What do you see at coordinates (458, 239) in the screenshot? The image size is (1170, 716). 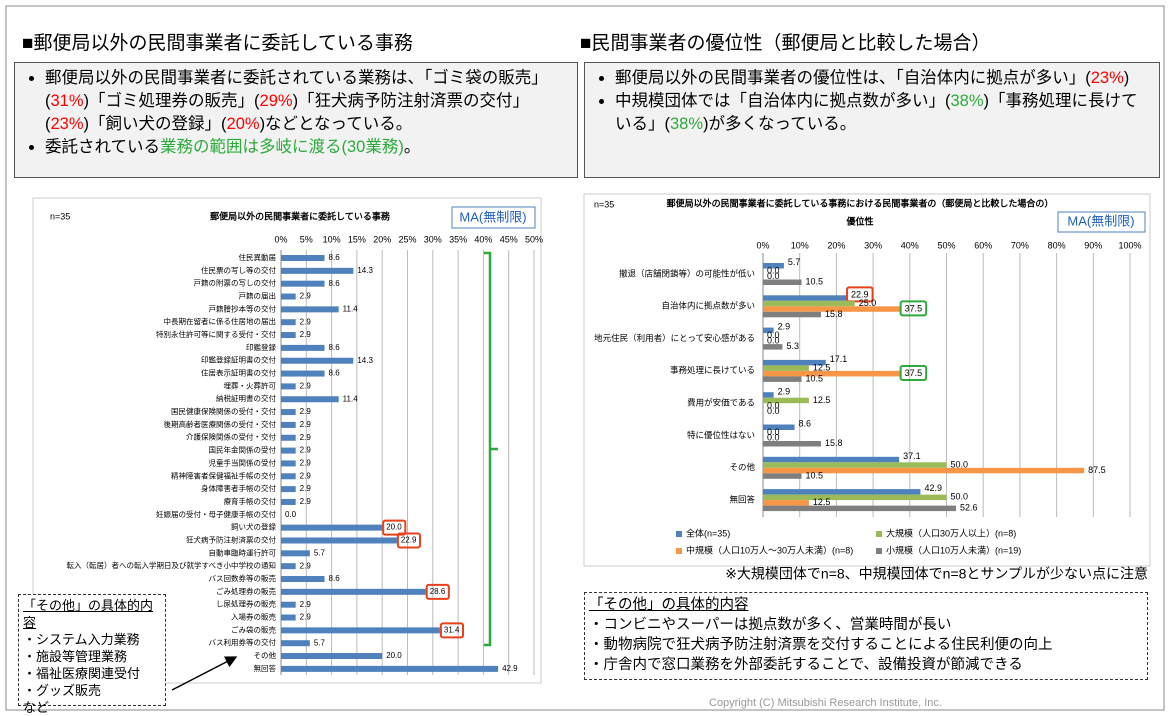 I see `x-tick-label: 35%` at bounding box center [458, 239].